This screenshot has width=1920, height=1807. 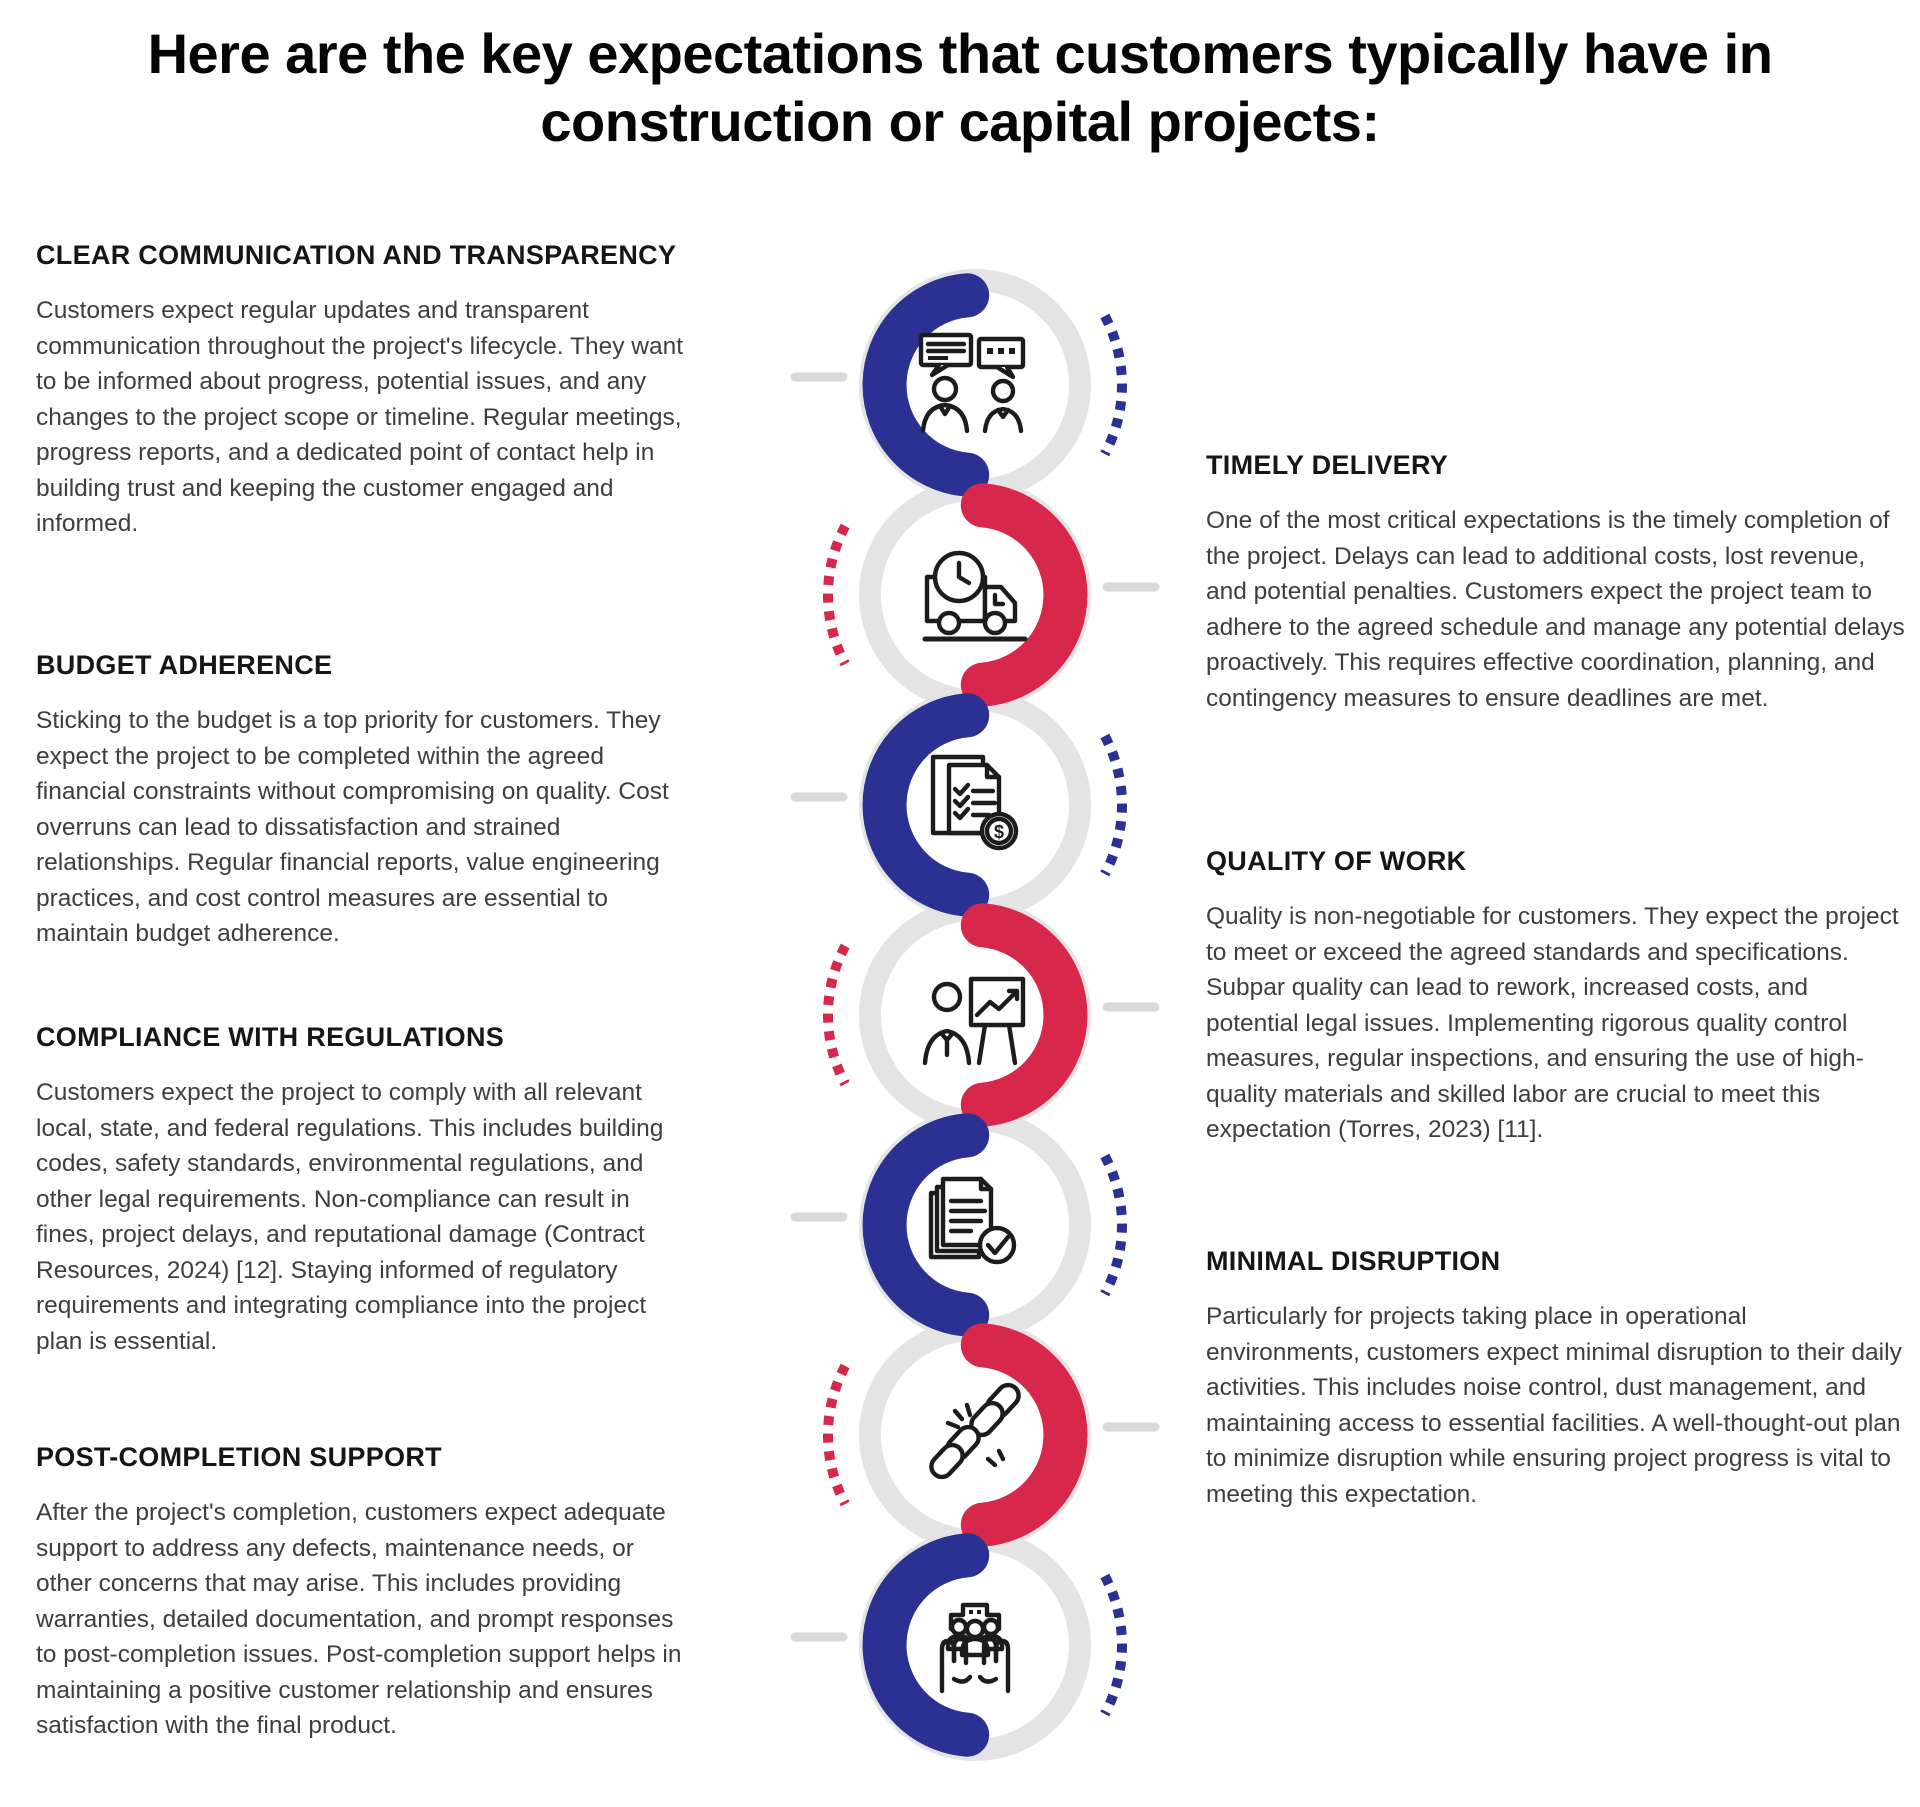 What do you see at coordinates (1353, 1261) in the screenshot?
I see `section-heading: MINIMAL DISRUPTION` at bounding box center [1353, 1261].